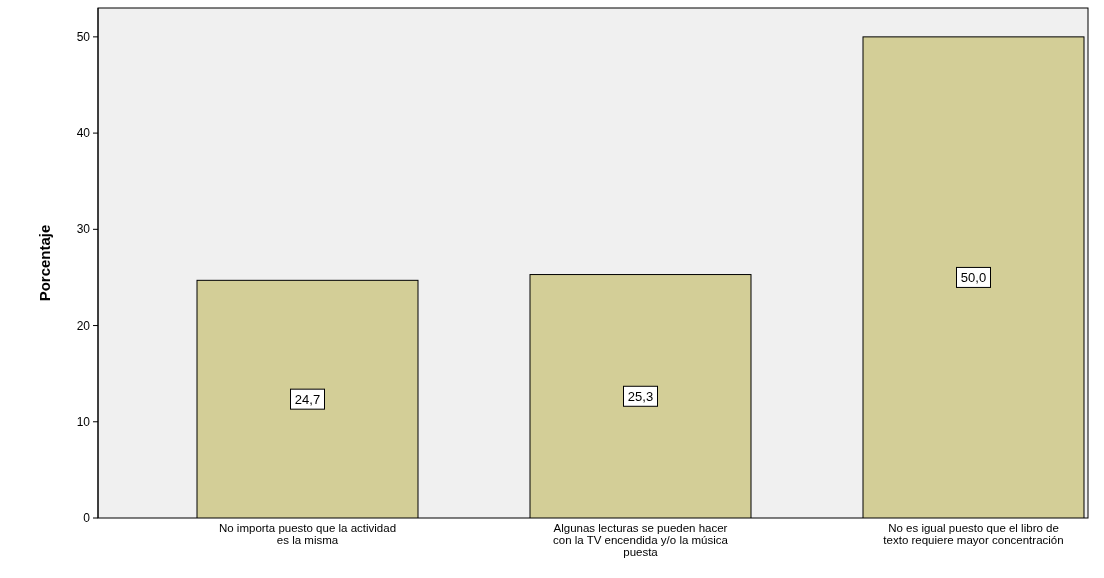  What do you see at coordinates (83, 133) in the screenshot?
I see `y-tick-label: 40` at bounding box center [83, 133].